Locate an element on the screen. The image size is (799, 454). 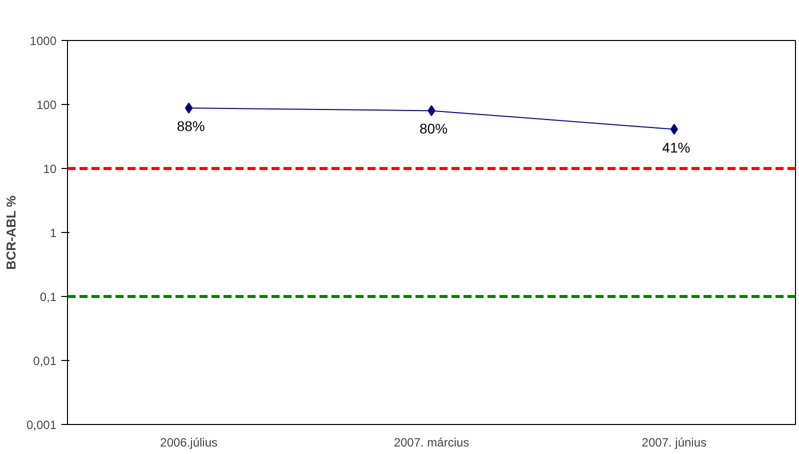
y-tick-label: 1000 is located at coordinates (43, 41).